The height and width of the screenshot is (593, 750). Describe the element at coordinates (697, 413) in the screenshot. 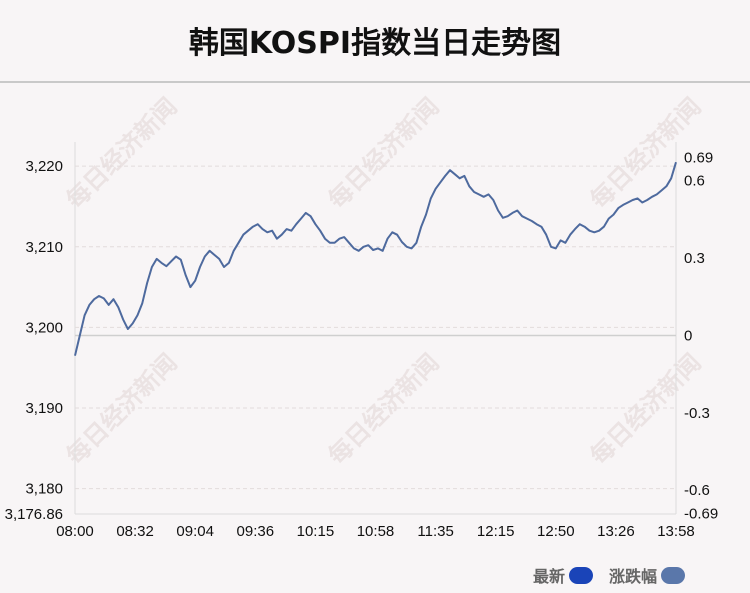

I see `y-right-tick-label: -0.3` at that location.